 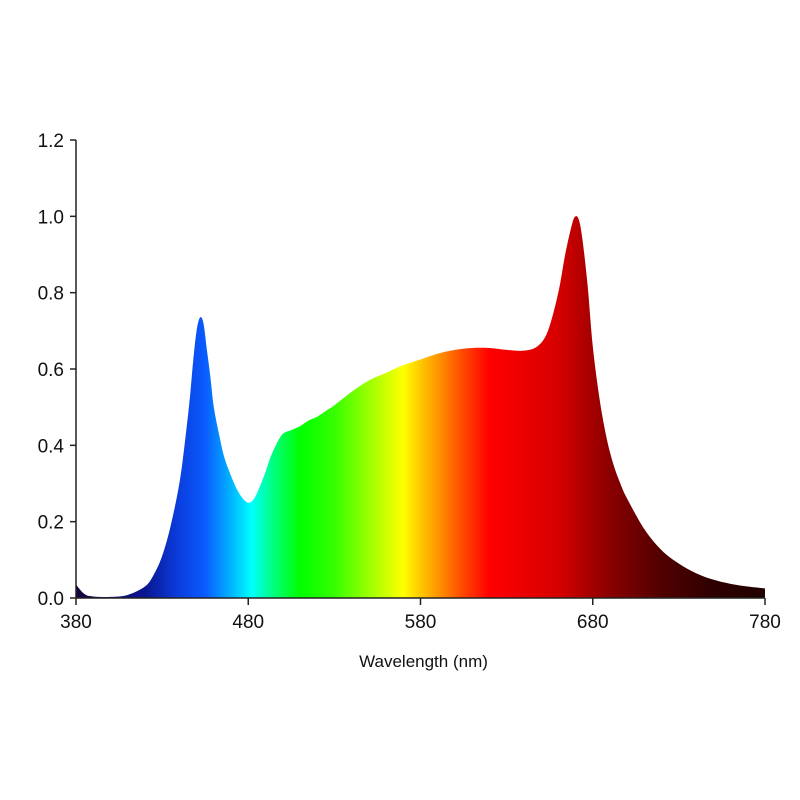 What do you see at coordinates (51, 370) in the screenshot?
I see `y-tick-label: 0.6` at bounding box center [51, 370].